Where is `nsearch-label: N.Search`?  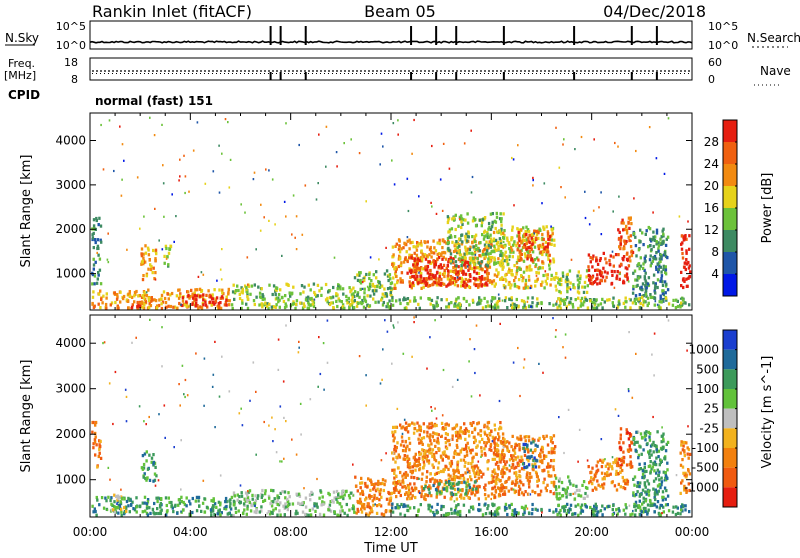
nsearch-label: N.Search is located at coordinates (773, 38).